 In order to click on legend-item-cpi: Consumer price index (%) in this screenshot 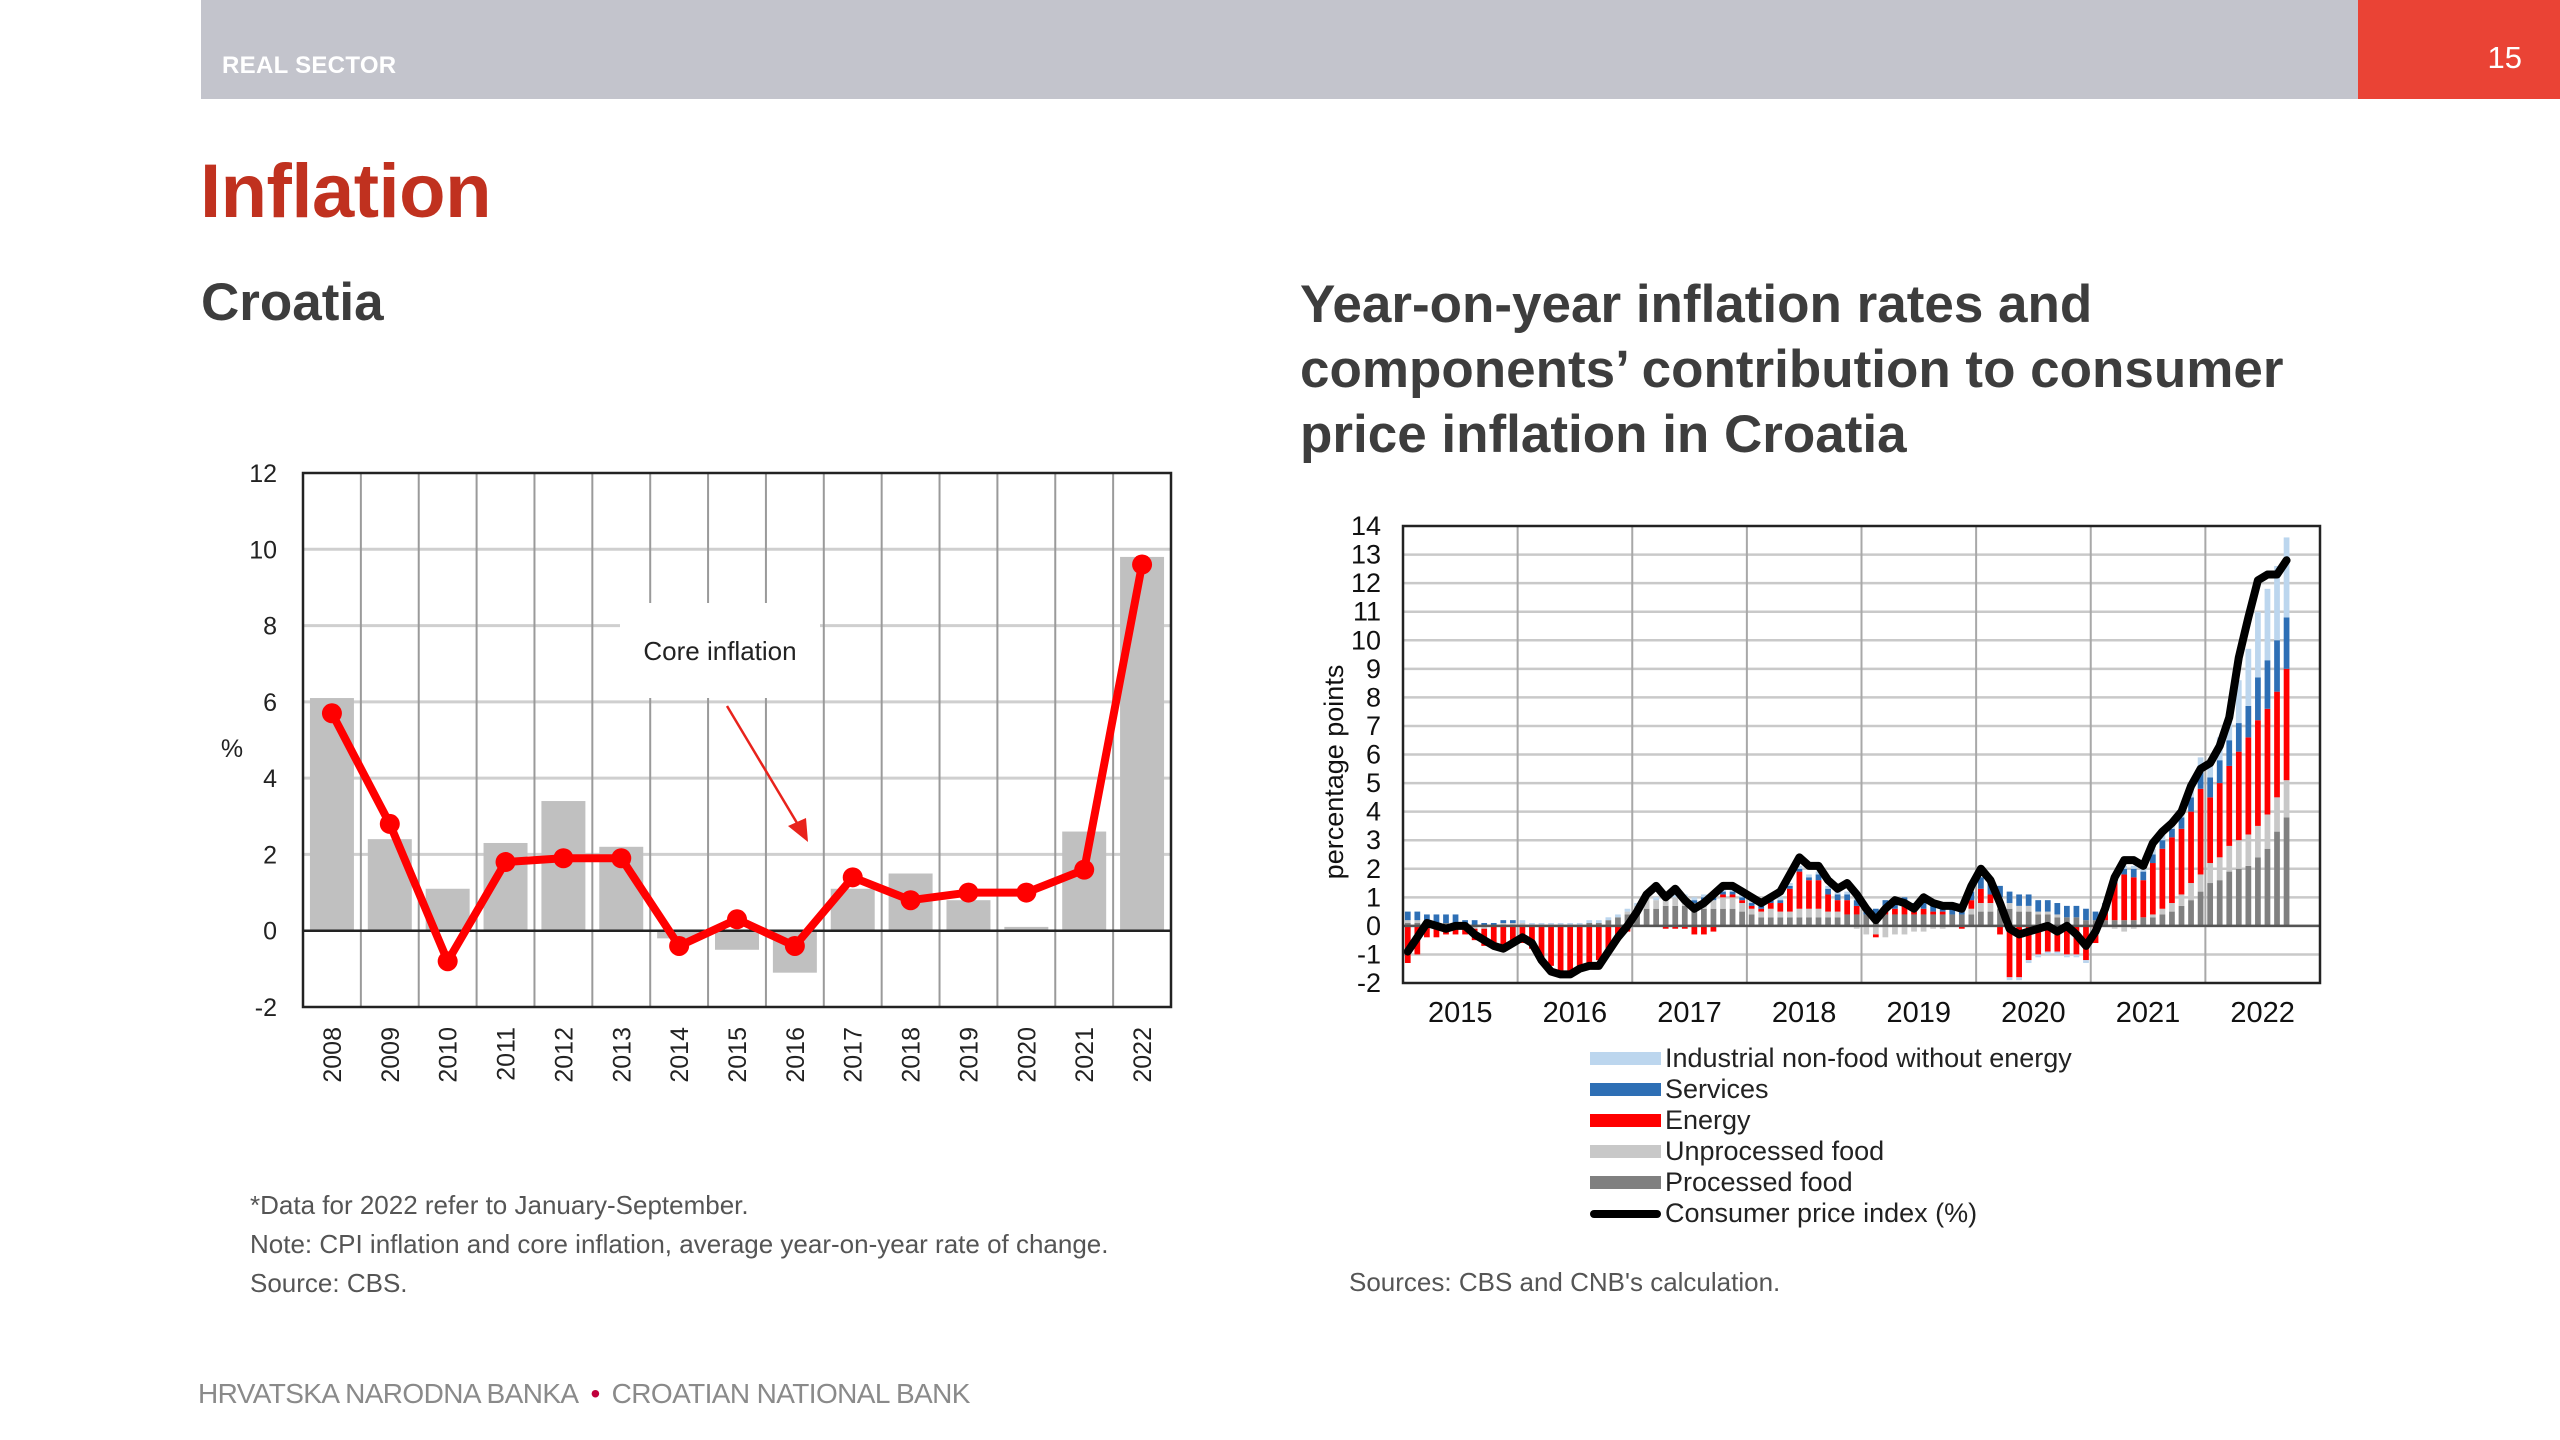, I will do `click(1831, 1213)`.